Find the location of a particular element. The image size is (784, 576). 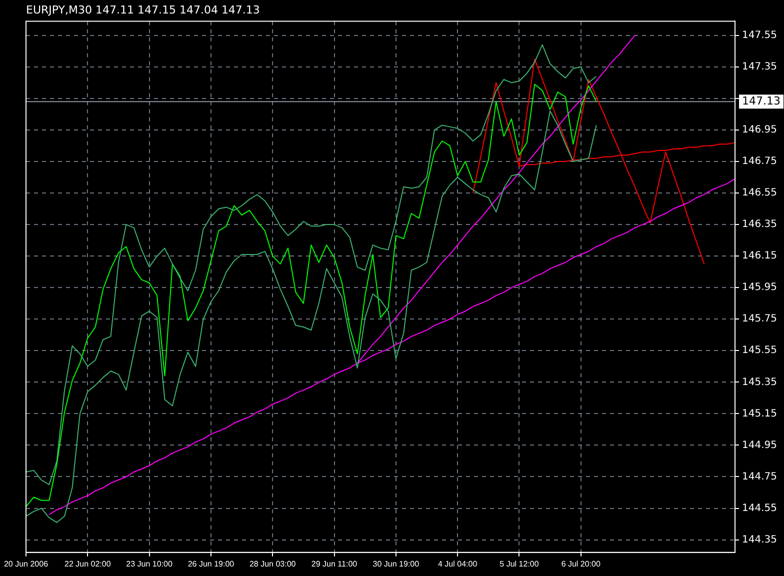

y-tick-label: 145.75 is located at coordinates (760, 319).